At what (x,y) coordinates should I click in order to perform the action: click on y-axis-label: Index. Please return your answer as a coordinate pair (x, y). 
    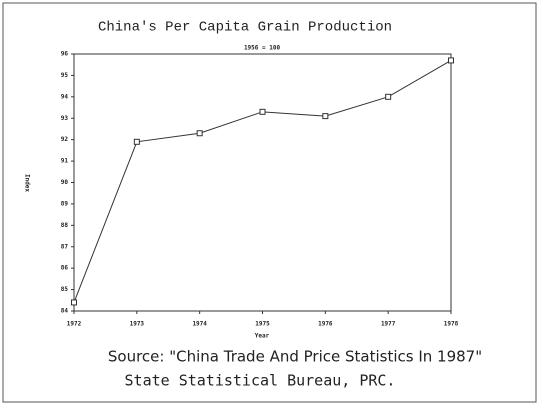
    Looking at the image, I should click on (27, 183).